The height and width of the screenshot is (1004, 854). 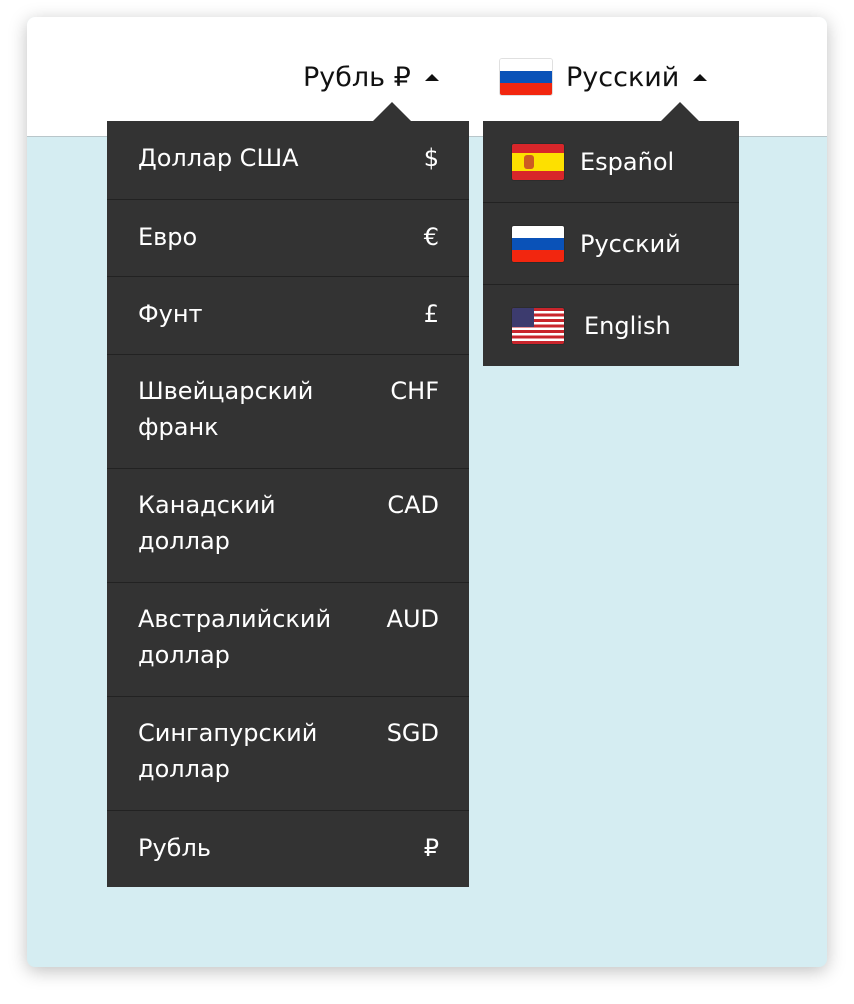 I want to click on currency-symbol: CHF, so click(x=414, y=390).